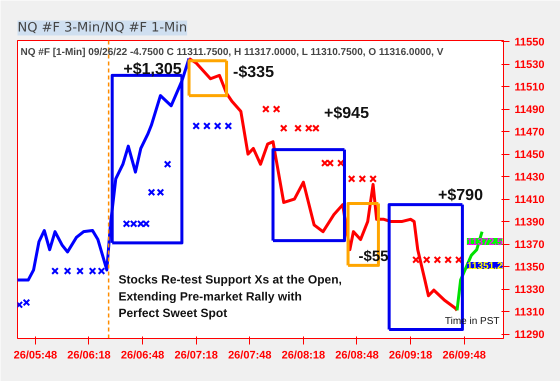 The image size is (560, 381). Describe the element at coordinates (89, 356) in the screenshot. I see `x-tick-label: 26/06:18` at that location.